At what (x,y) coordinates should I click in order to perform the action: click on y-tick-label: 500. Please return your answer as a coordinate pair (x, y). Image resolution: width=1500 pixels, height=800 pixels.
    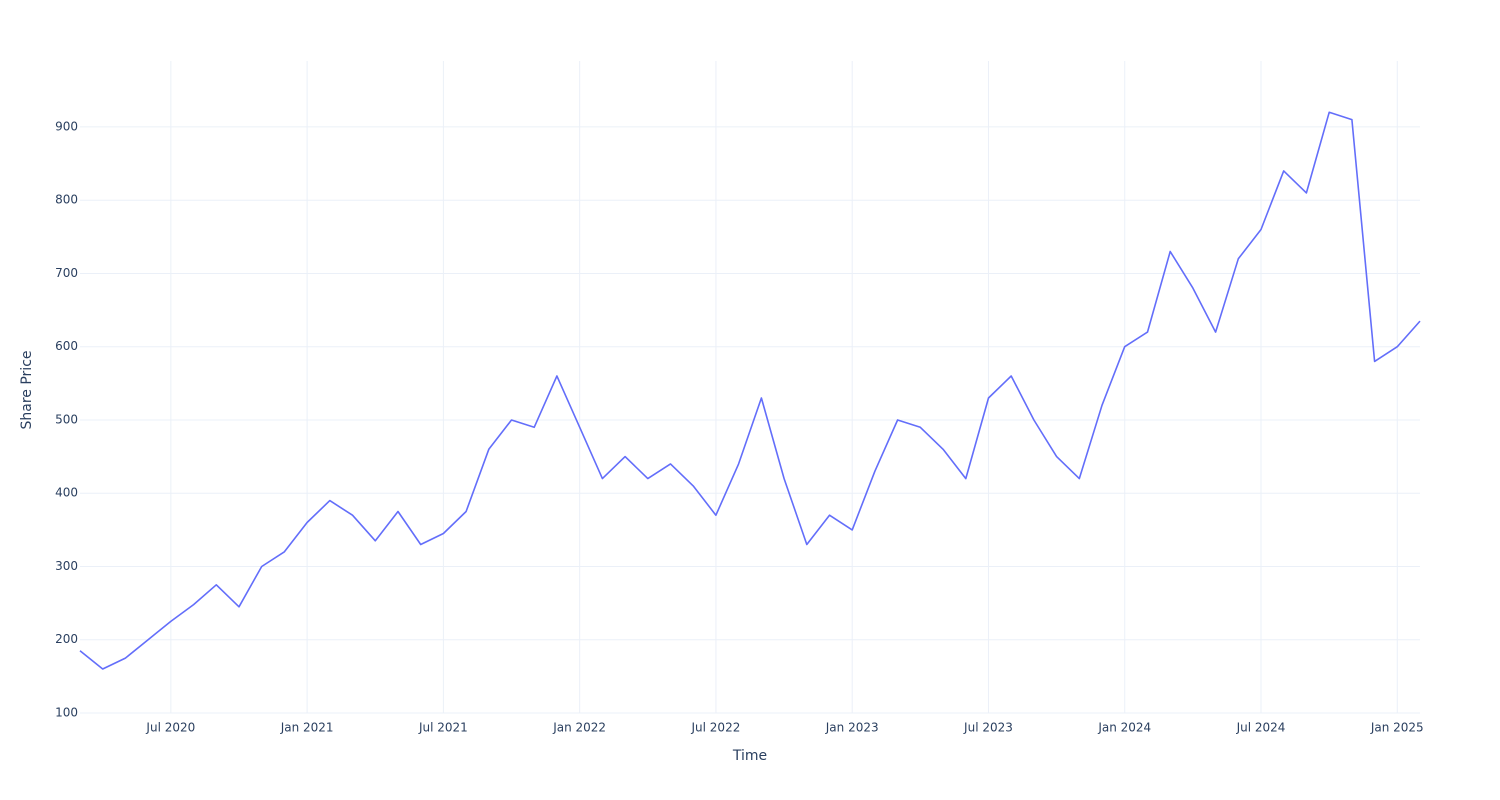
    Looking at the image, I should click on (66, 419).